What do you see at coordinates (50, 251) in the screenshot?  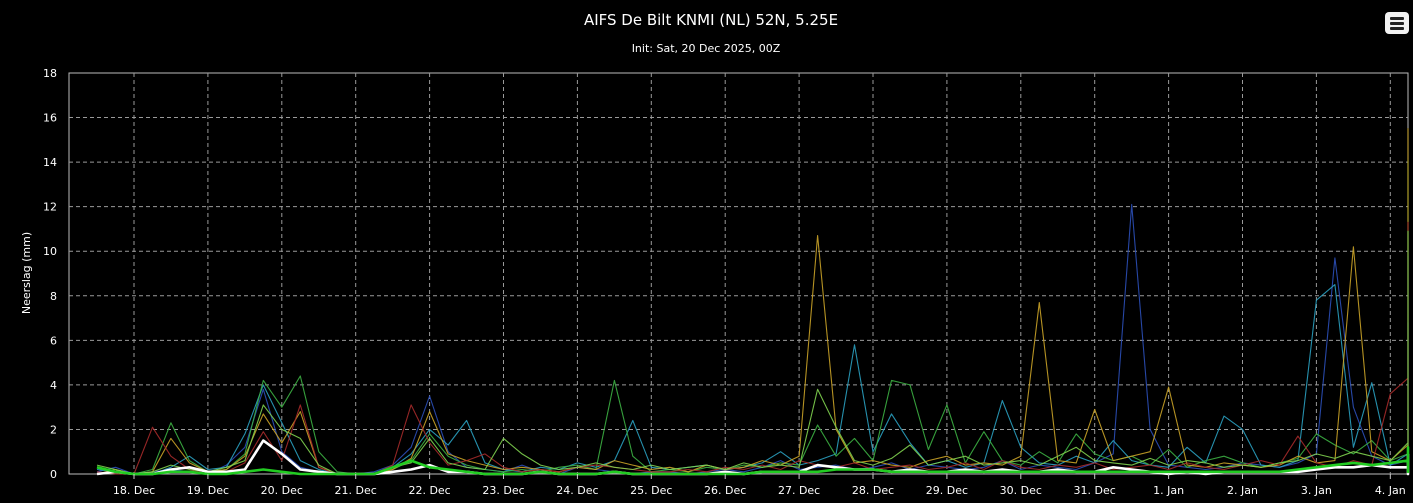 I see `y-tick-label: 10` at bounding box center [50, 251].